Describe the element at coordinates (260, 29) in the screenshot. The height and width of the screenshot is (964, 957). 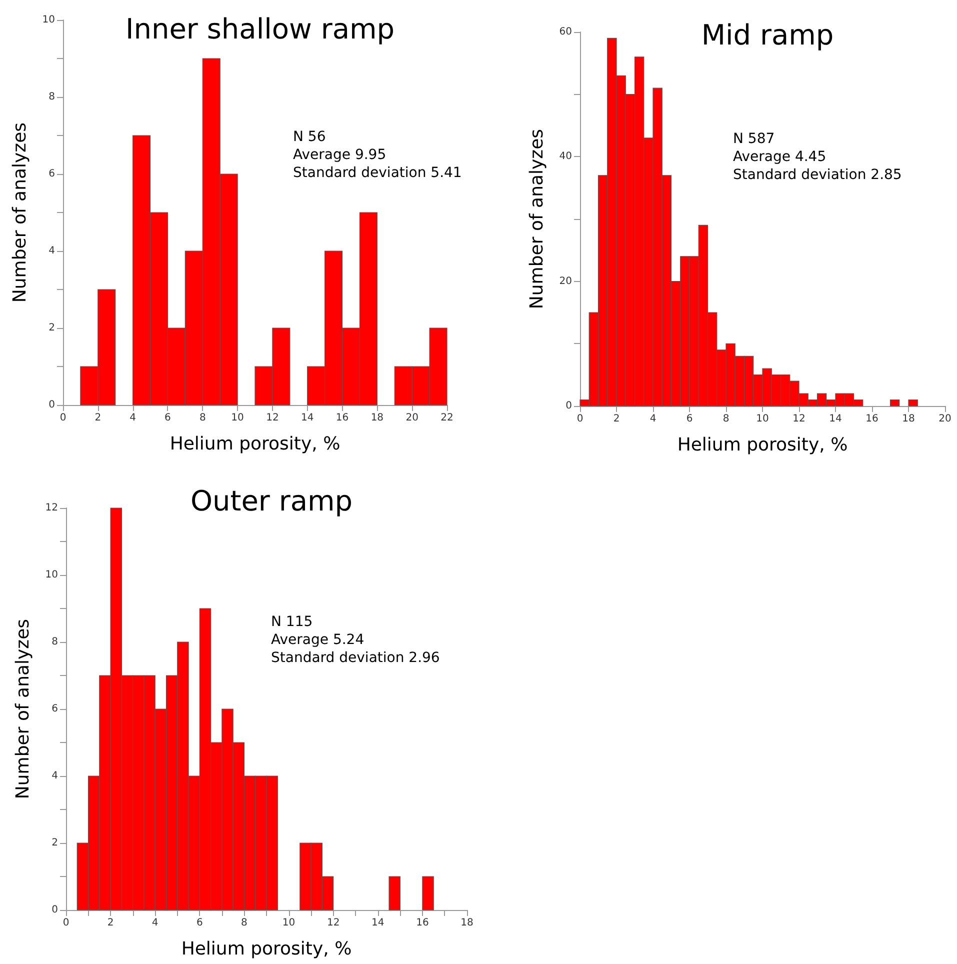
I see `chart-title: Inner shallow ramp` at that location.